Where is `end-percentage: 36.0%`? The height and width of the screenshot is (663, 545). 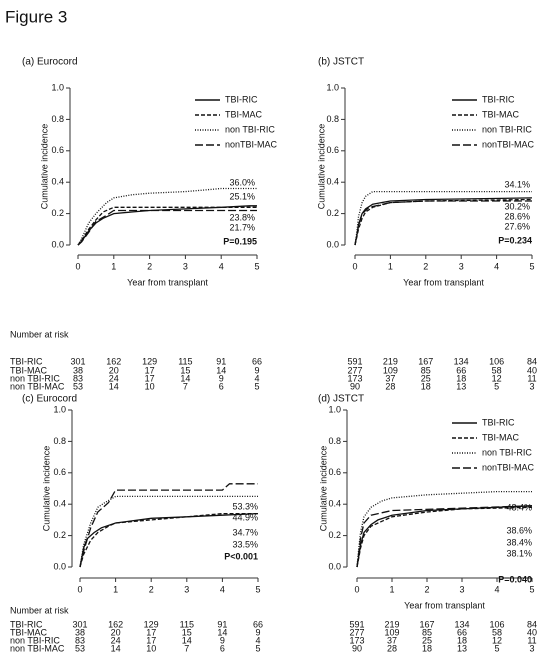 end-percentage: 36.0% is located at coordinates (242, 182).